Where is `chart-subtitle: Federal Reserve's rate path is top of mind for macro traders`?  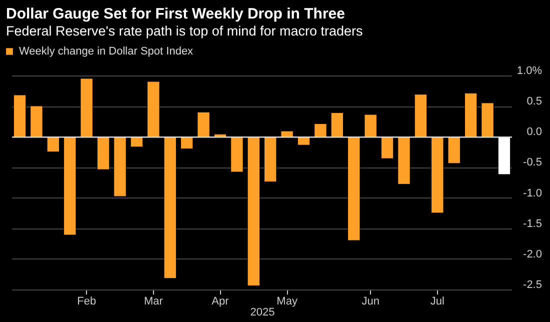
chart-subtitle: Federal Reserve's rate path is top of mind for macro traders is located at coordinates (184, 31).